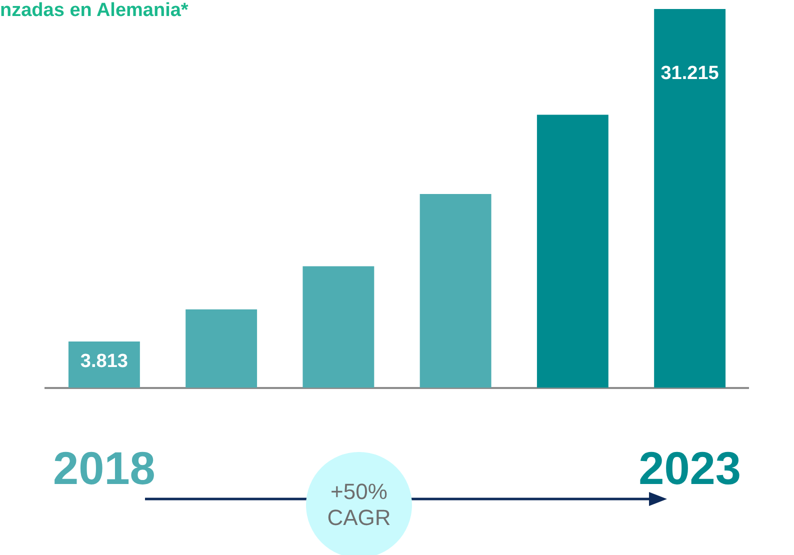 The width and height of the screenshot is (794, 555). Describe the element at coordinates (104, 468) in the screenshot. I see `x-tick-label: 2018` at that location.